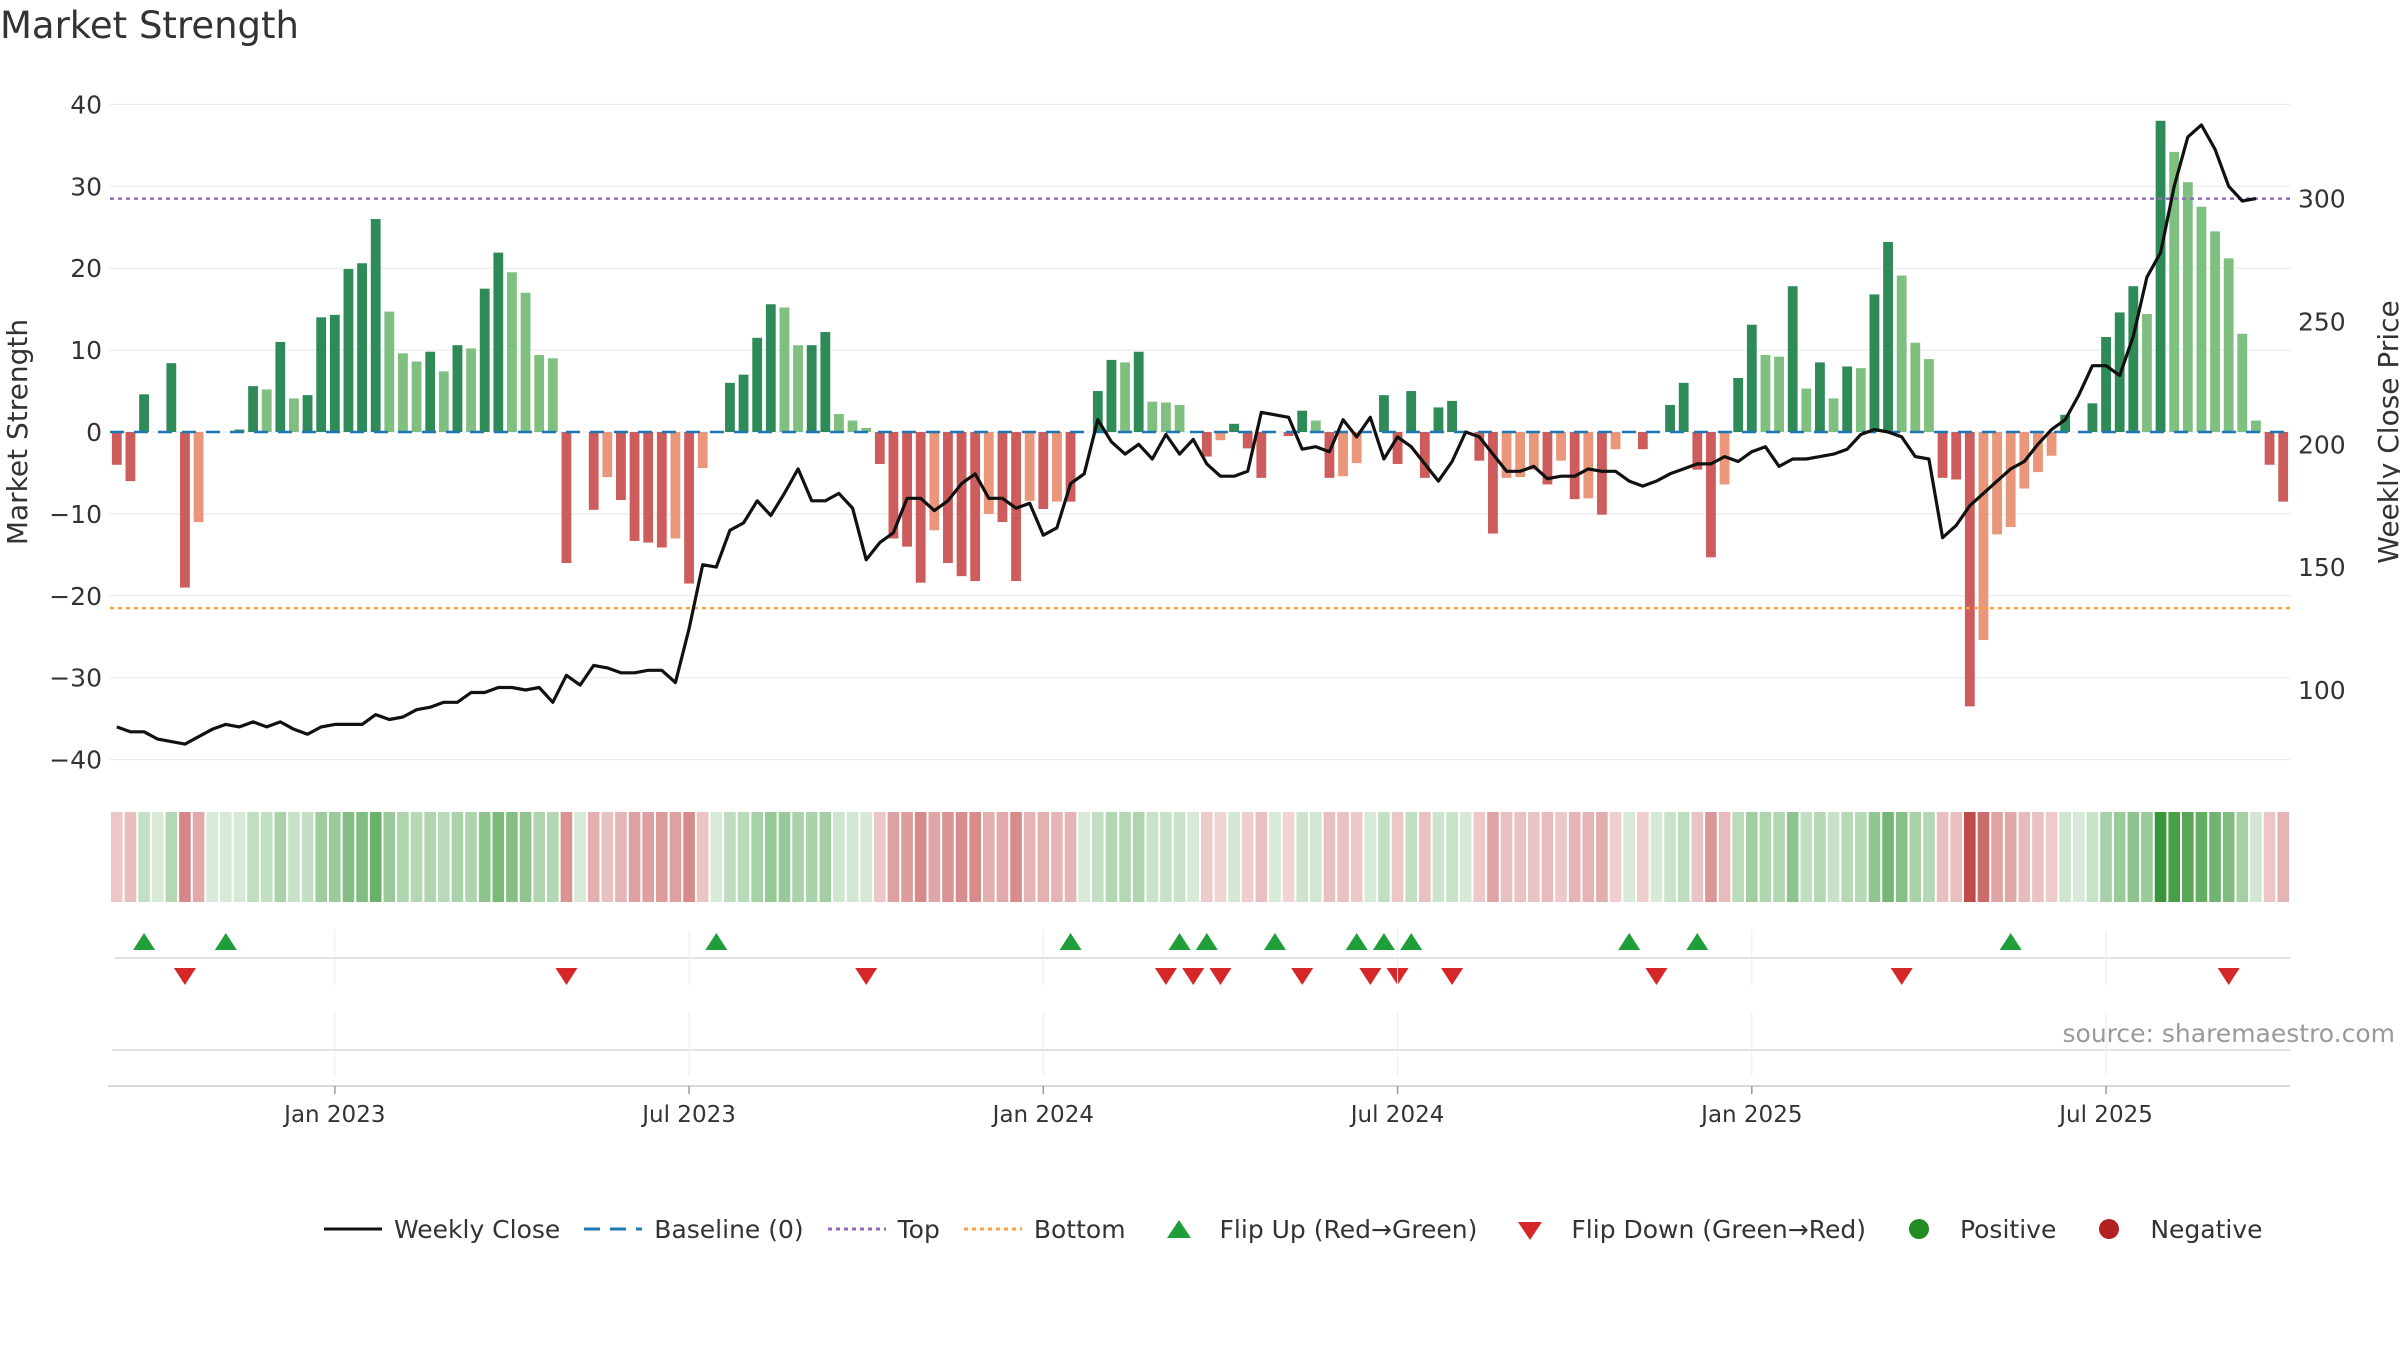 The height and width of the screenshot is (1350, 2400). Describe the element at coordinates (86, 268) in the screenshot. I see `y-tick-label: 20` at that location.